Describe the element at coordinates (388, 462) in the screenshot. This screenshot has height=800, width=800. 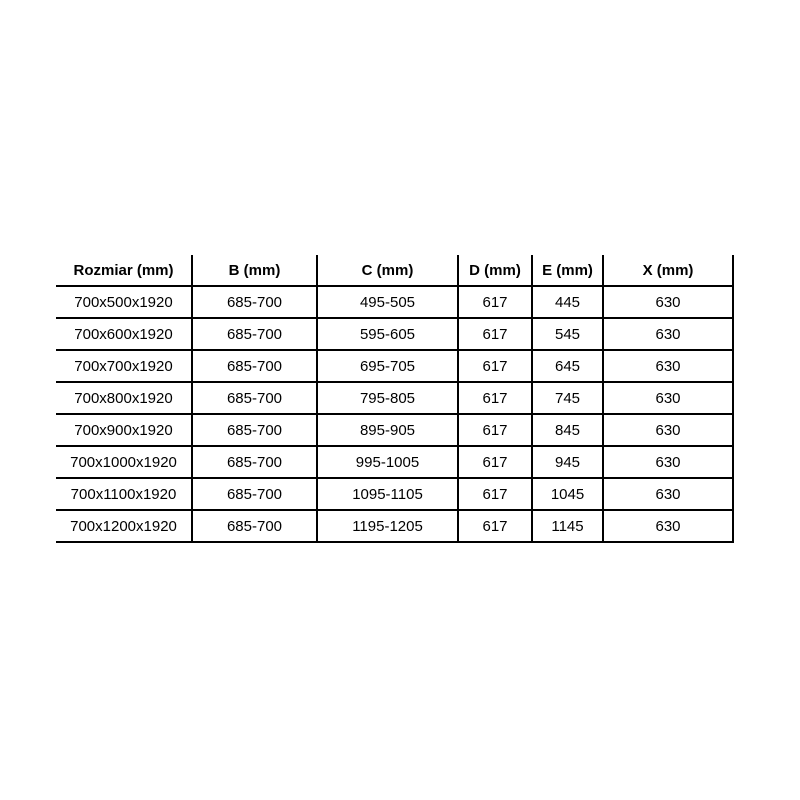
I see `table-cell: 995-1005` at that location.